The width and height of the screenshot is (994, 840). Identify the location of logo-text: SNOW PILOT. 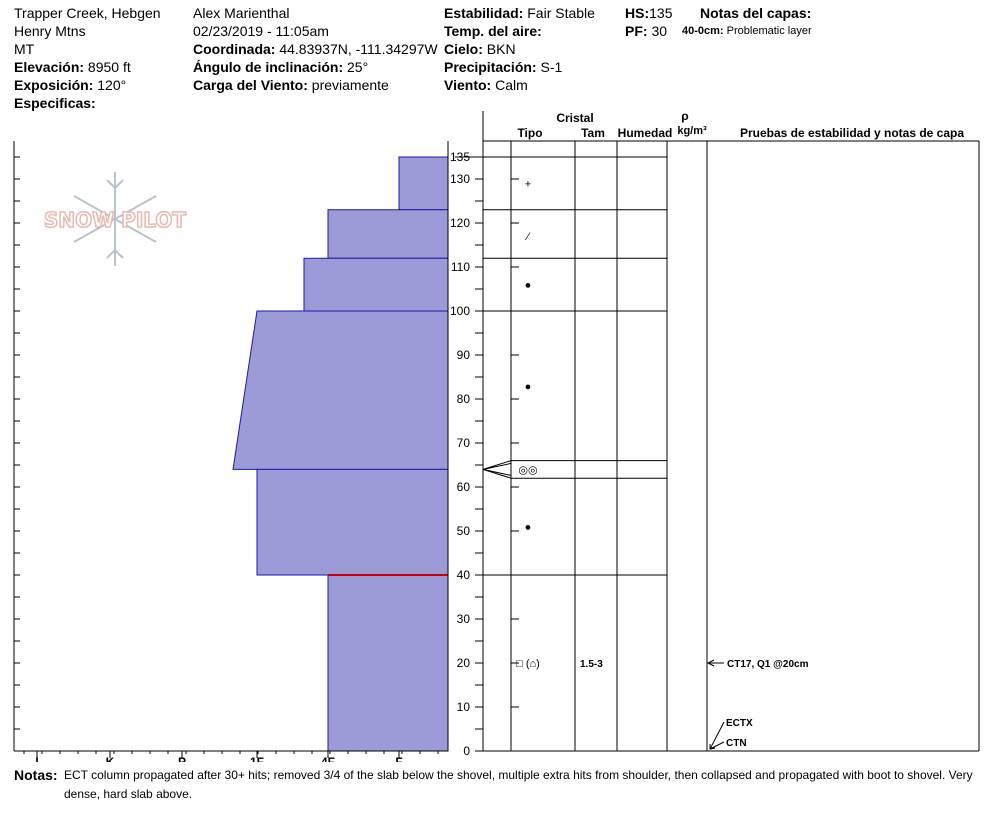
(115, 220).